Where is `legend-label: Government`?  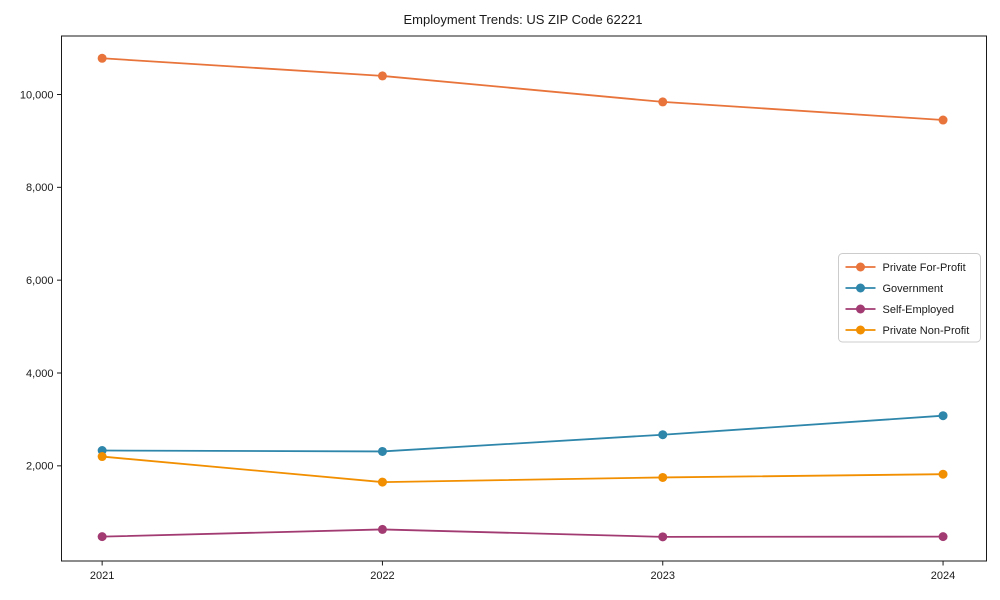 legend-label: Government is located at coordinates (913, 289).